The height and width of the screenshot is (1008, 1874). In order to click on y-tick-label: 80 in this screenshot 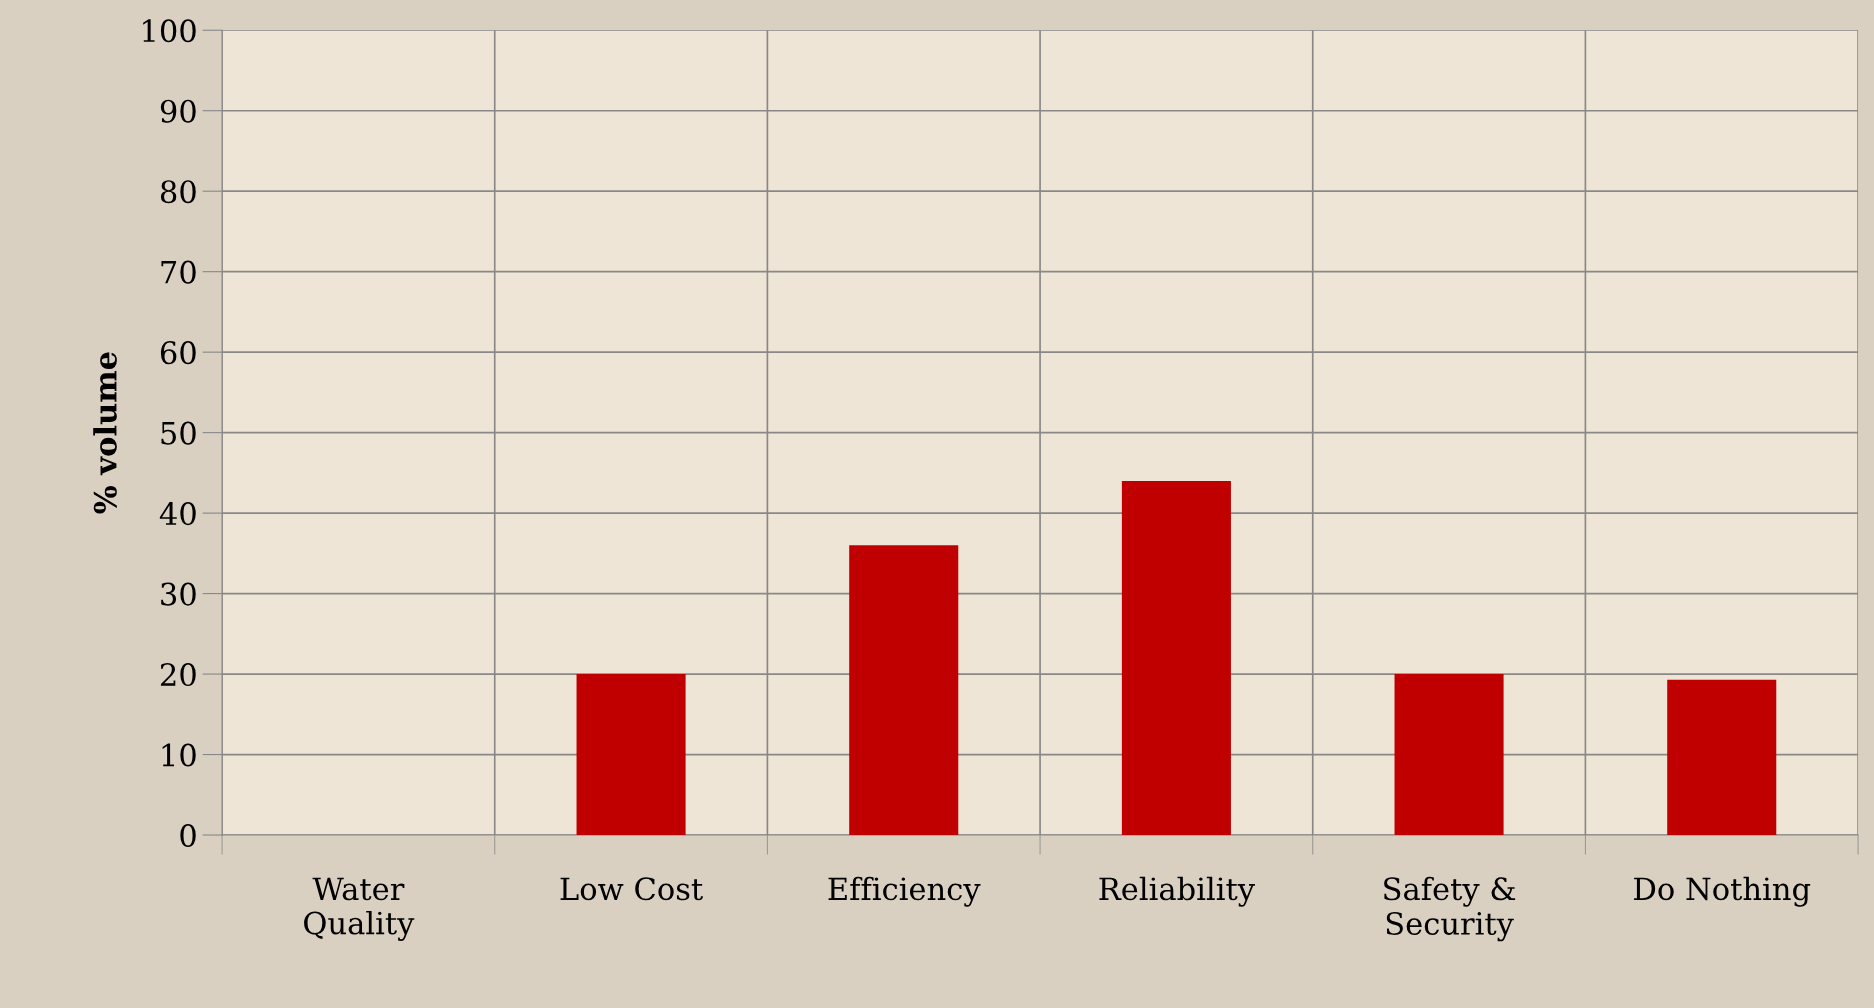, I will do `click(178, 192)`.